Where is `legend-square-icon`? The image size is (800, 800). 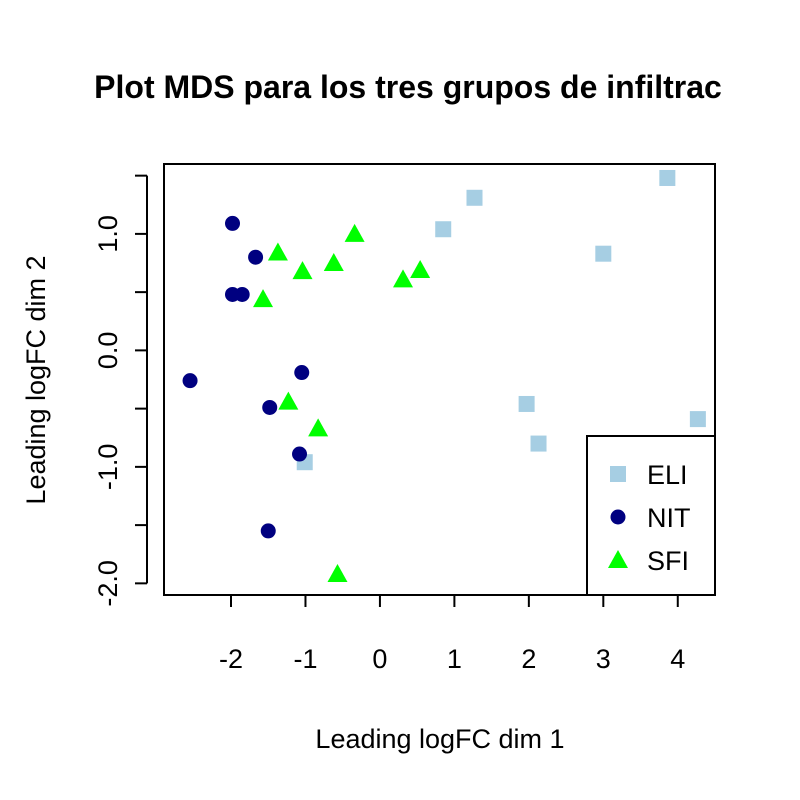 legend-square-icon is located at coordinates (618, 474).